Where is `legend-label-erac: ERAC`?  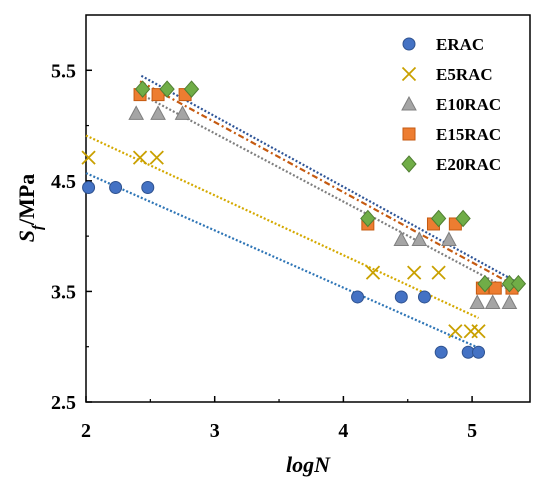 legend-label-erac: ERAC is located at coordinates (460, 44).